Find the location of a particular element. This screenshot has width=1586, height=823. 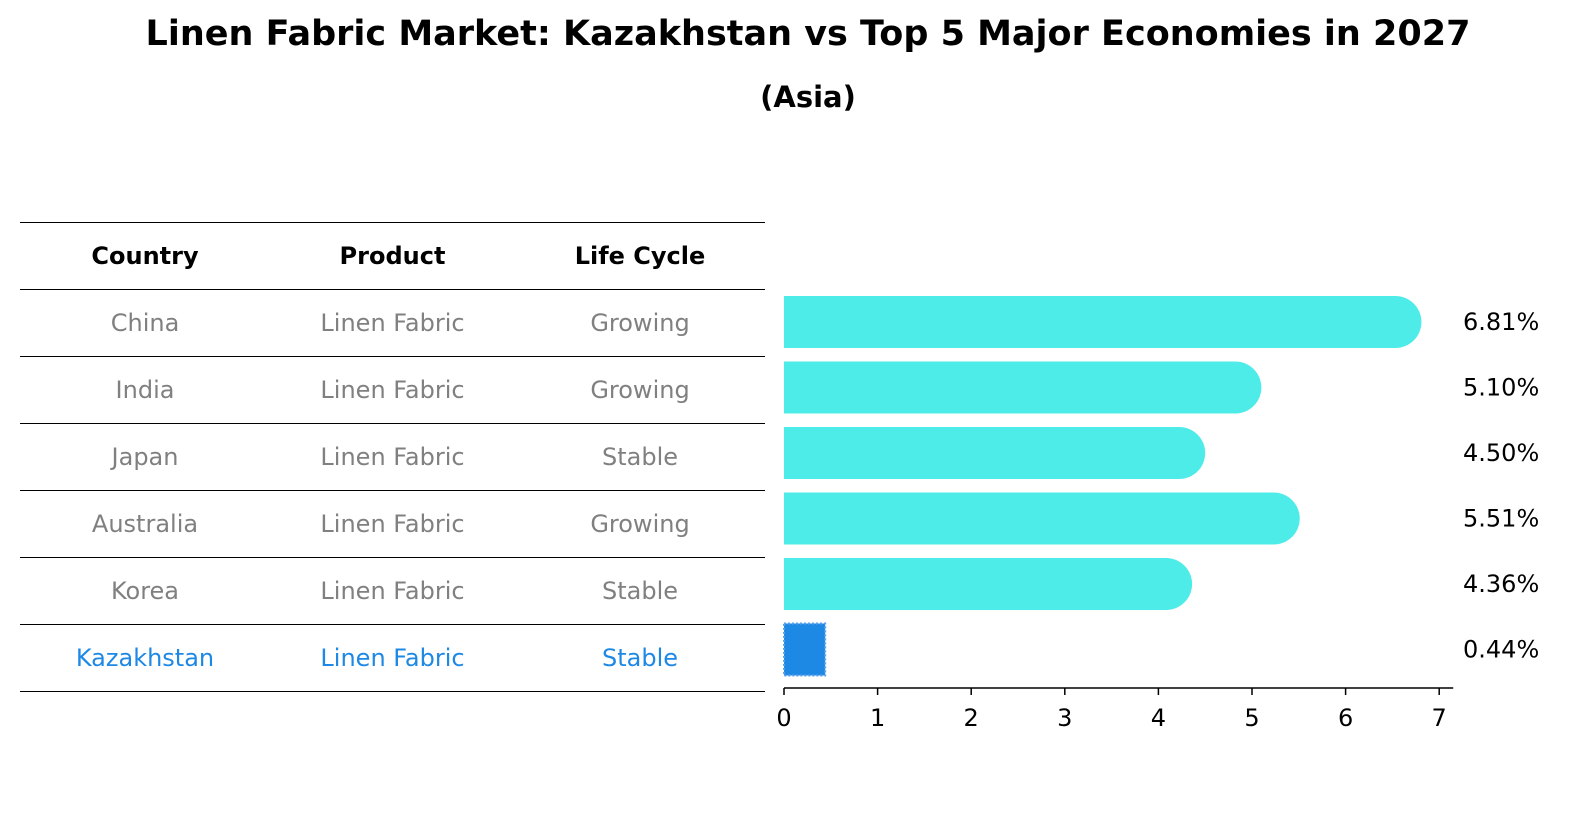

table-row: Japan Linen Fabric Stable is located at coordinates (392, 457).